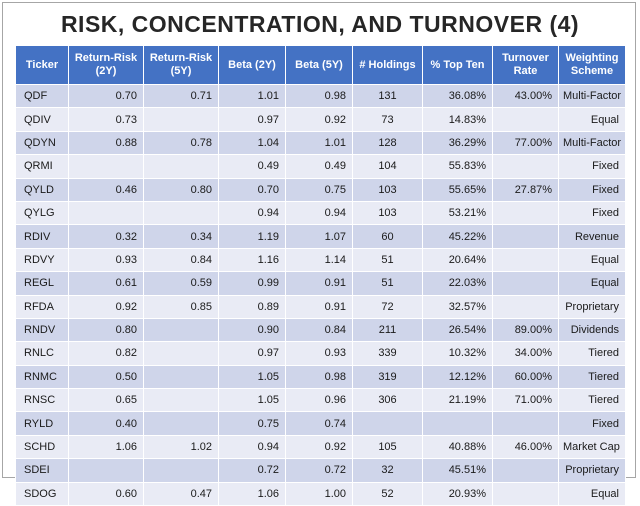 The image size is (640, 506). I want to click on header-return-risk-5y: Return-Risk (5Y), so click(181, 65).